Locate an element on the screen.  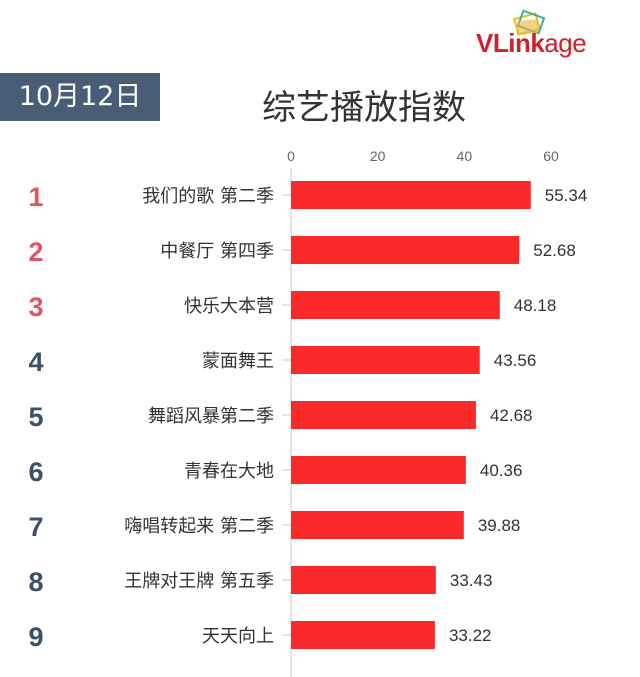
category-label: 舞蹈风暴第二季 is located at coordinates (211, 416).